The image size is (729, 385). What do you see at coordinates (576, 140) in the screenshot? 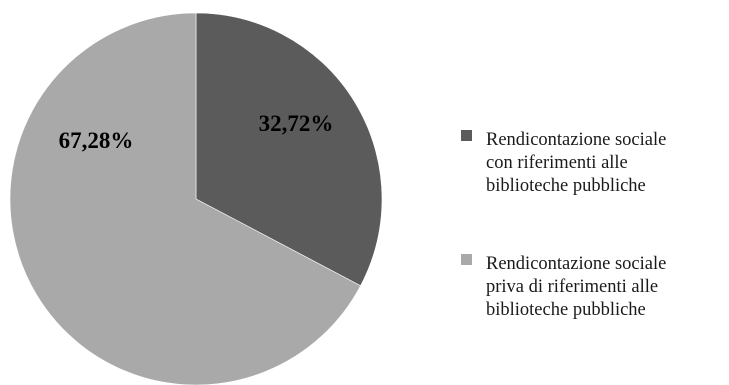
I see `legend-label-1-line-1: Rendicontazione sociale` at bounding box center [576, 140].